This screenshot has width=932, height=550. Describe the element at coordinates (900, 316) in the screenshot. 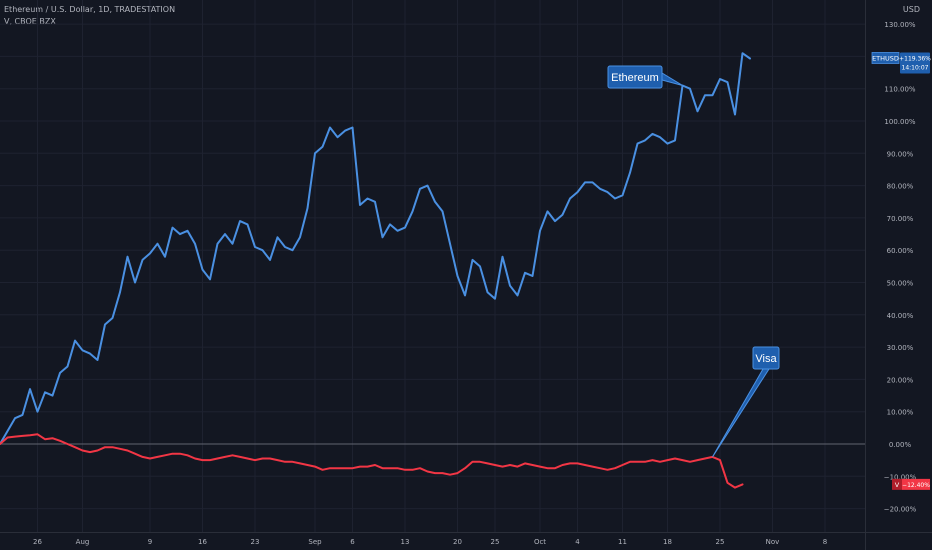

I see `y-tick-label: 40.00%` at that location.